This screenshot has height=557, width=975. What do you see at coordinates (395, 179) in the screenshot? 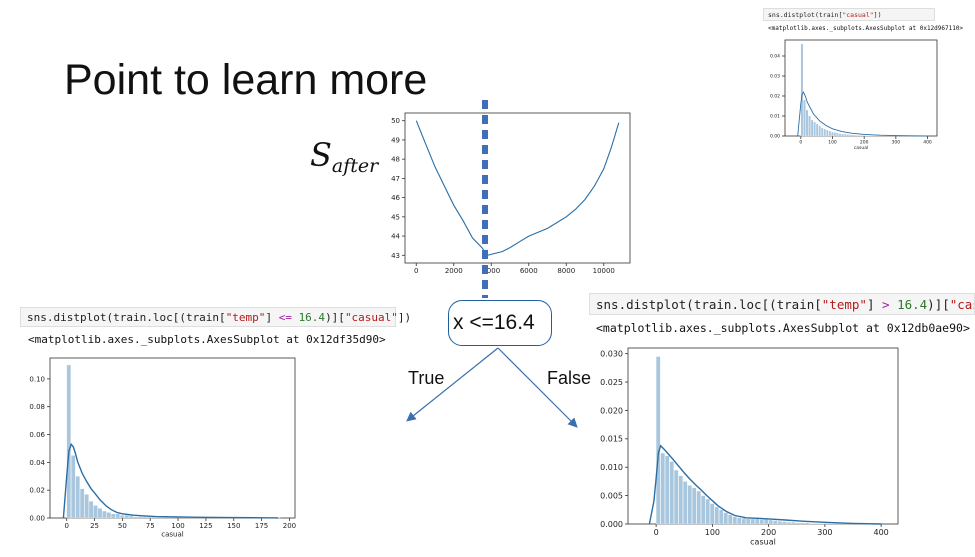
I see `y-tick-label: 47` at bounding box center [395, 179].